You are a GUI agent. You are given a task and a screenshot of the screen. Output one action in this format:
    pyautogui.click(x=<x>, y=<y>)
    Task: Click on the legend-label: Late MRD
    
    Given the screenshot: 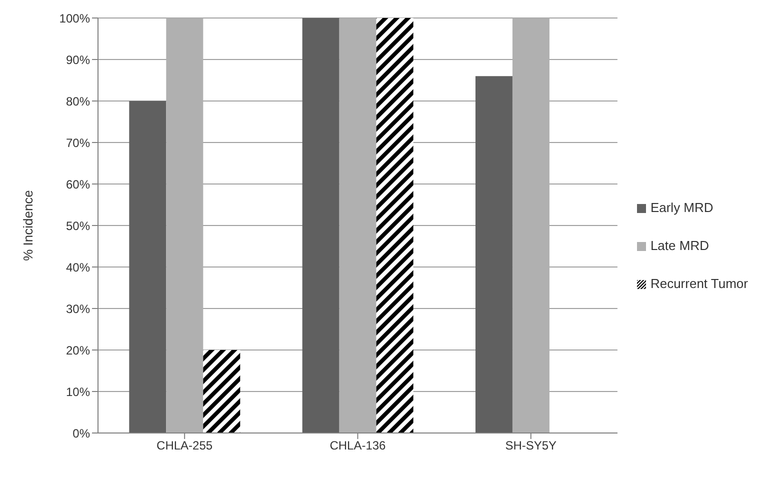 What is the action you would take?
    pyautogui.click(x=679, y=245)
    